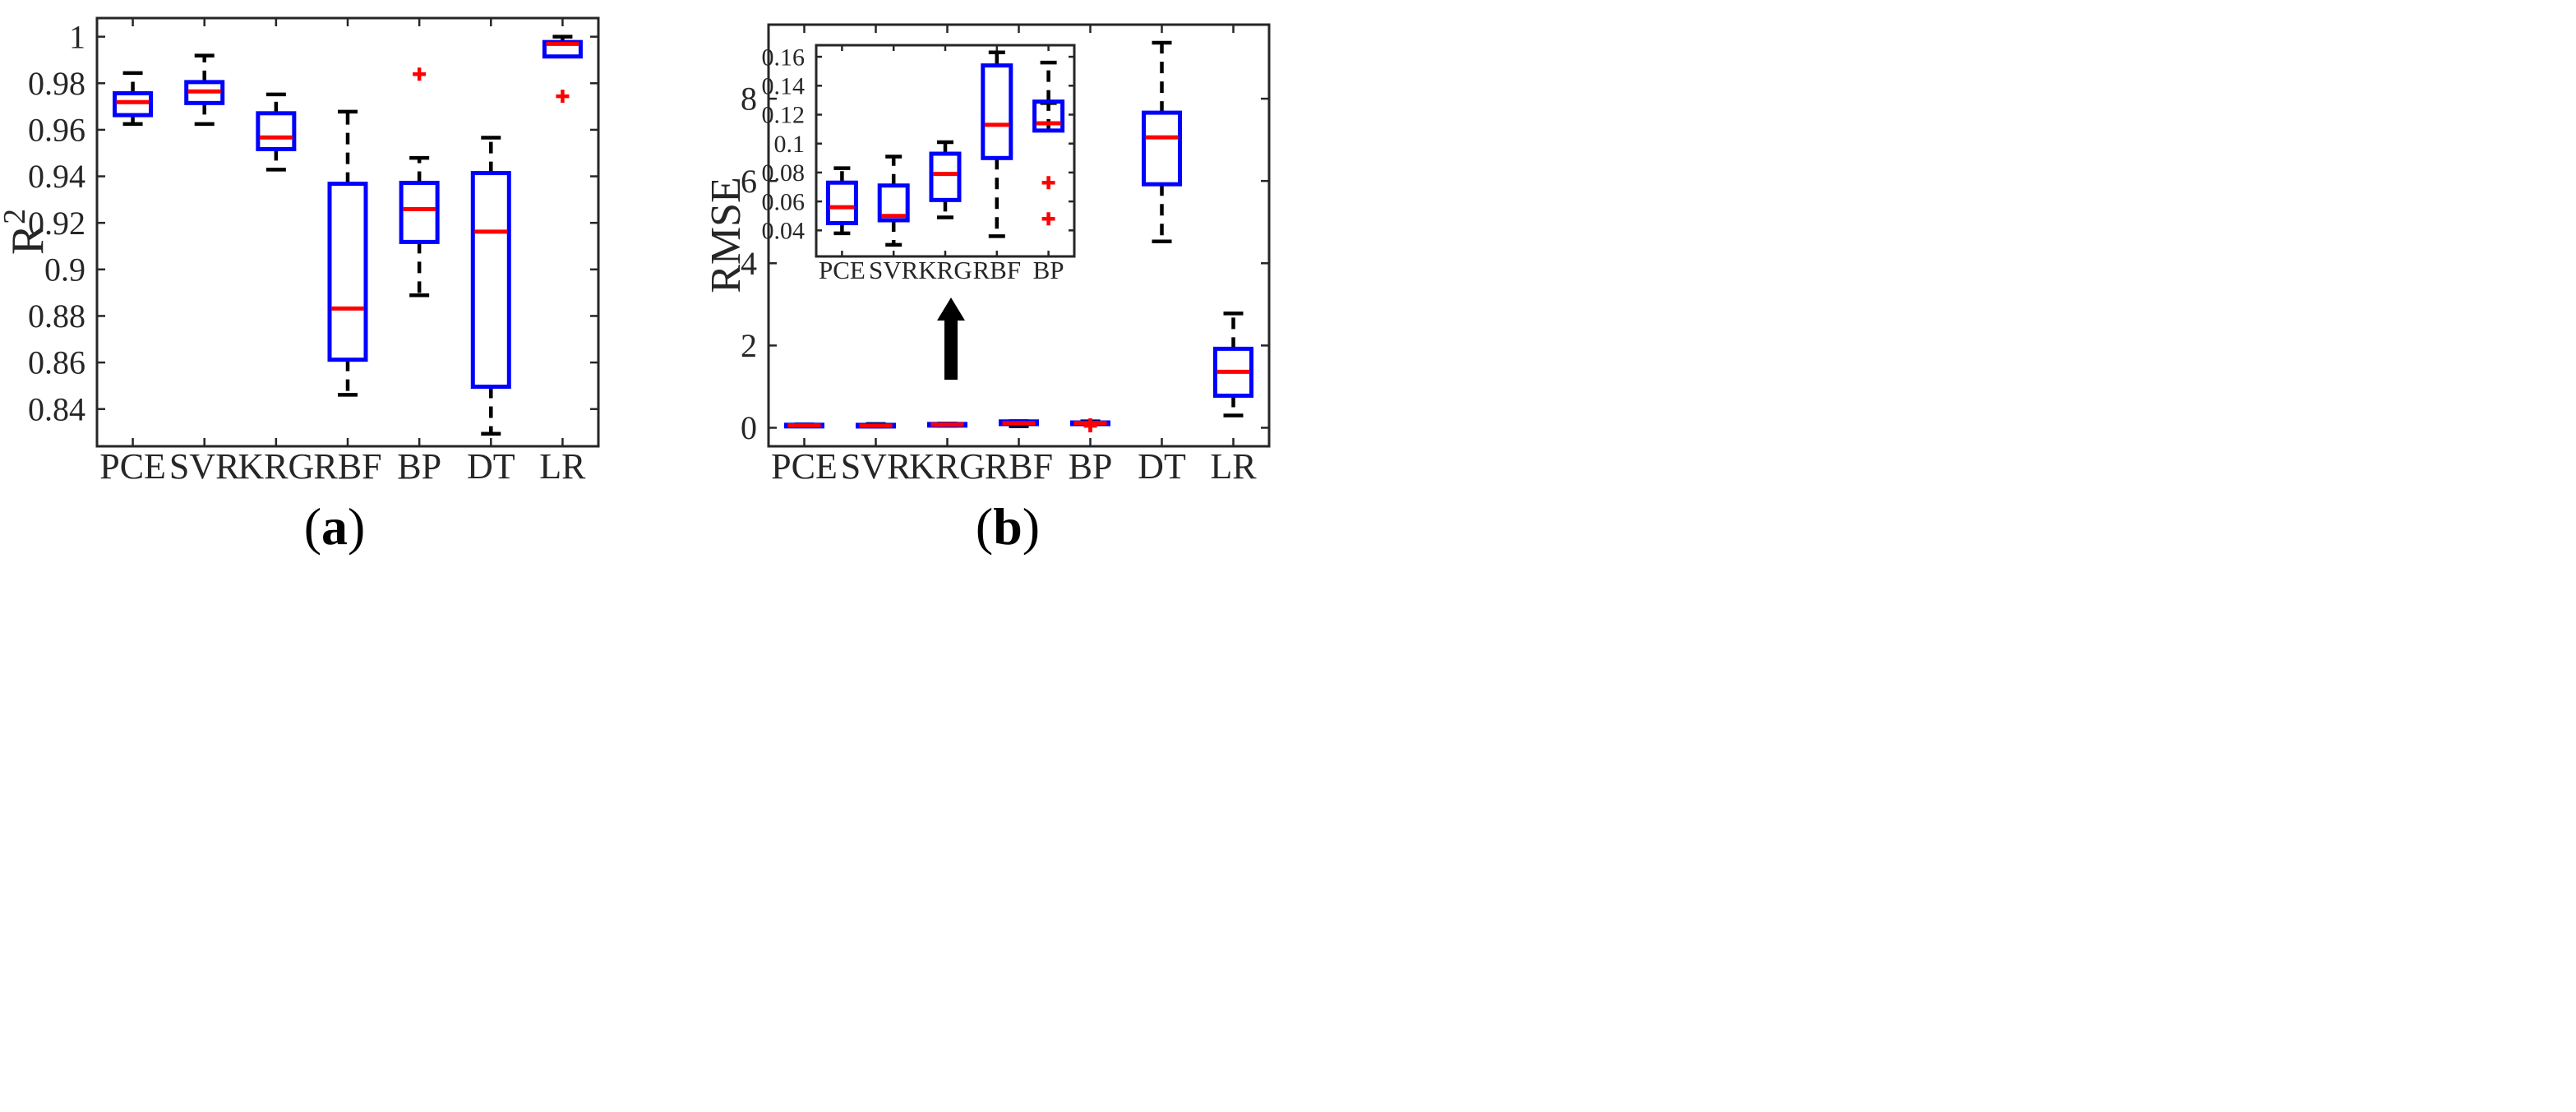 The width and height of the screenshot is (2576, 1112). Describe the element at coordinates (784, 232) in the screenshot. I see `inset-ytick-label: 0.04` at that location.